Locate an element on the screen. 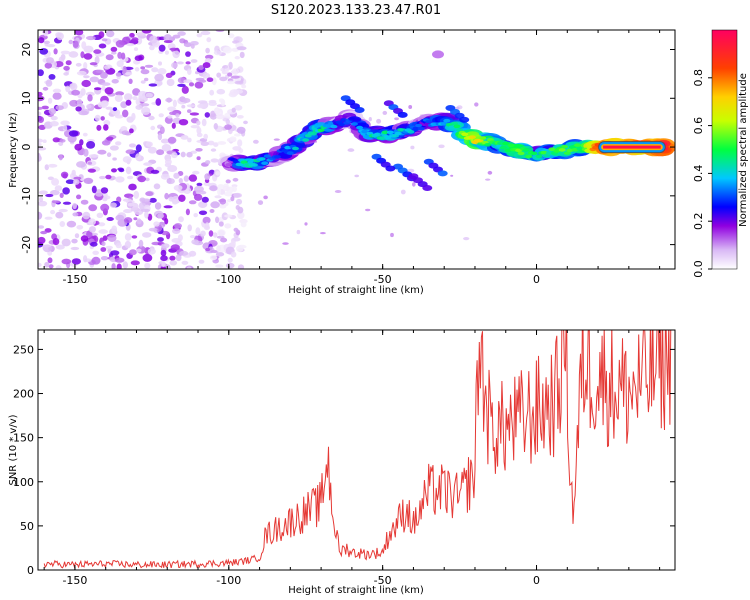  colorbar-label: Normalized spectral amplitude is located at coordinates (743, 150).